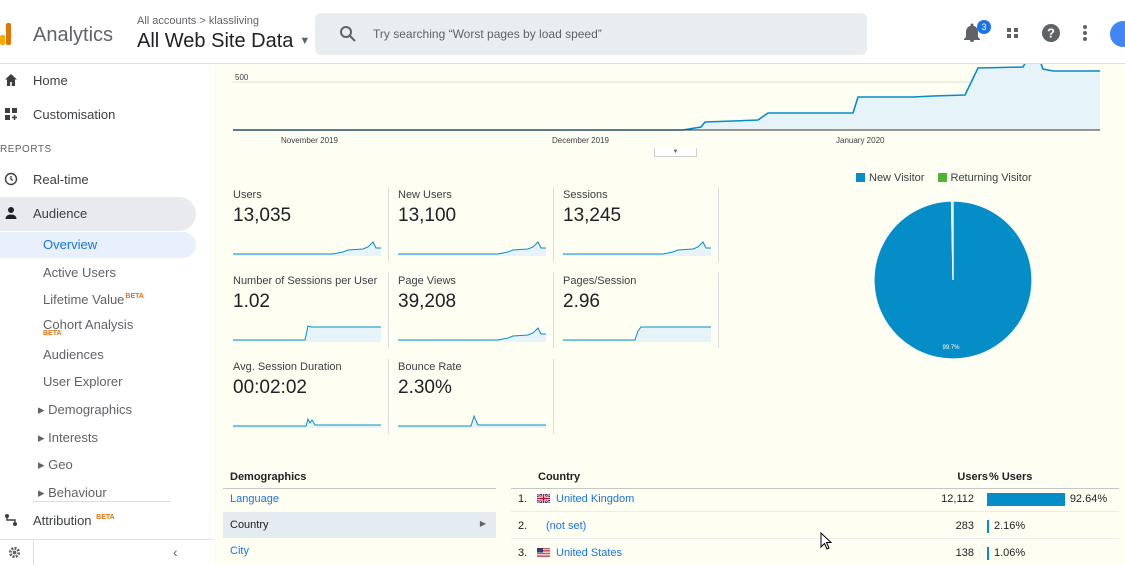  Describe the element at coordinates (427, 281) in the screenshot. I see `metric-name: Page Views` at that location.